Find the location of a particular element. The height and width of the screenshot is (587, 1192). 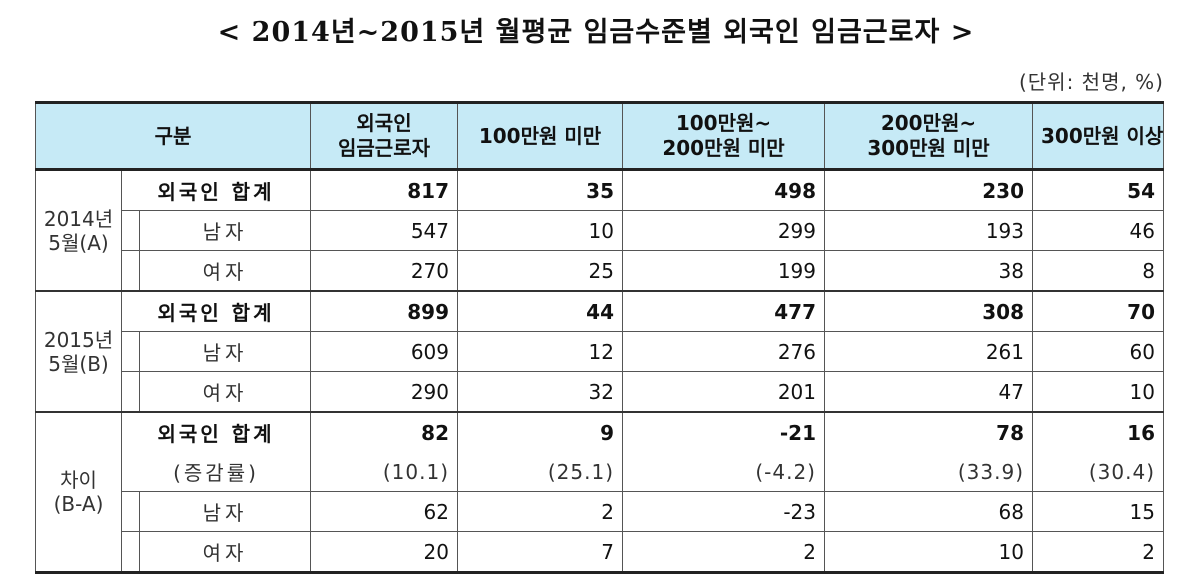

group-label-line: 2015년 is located at coordinates (78, 339).